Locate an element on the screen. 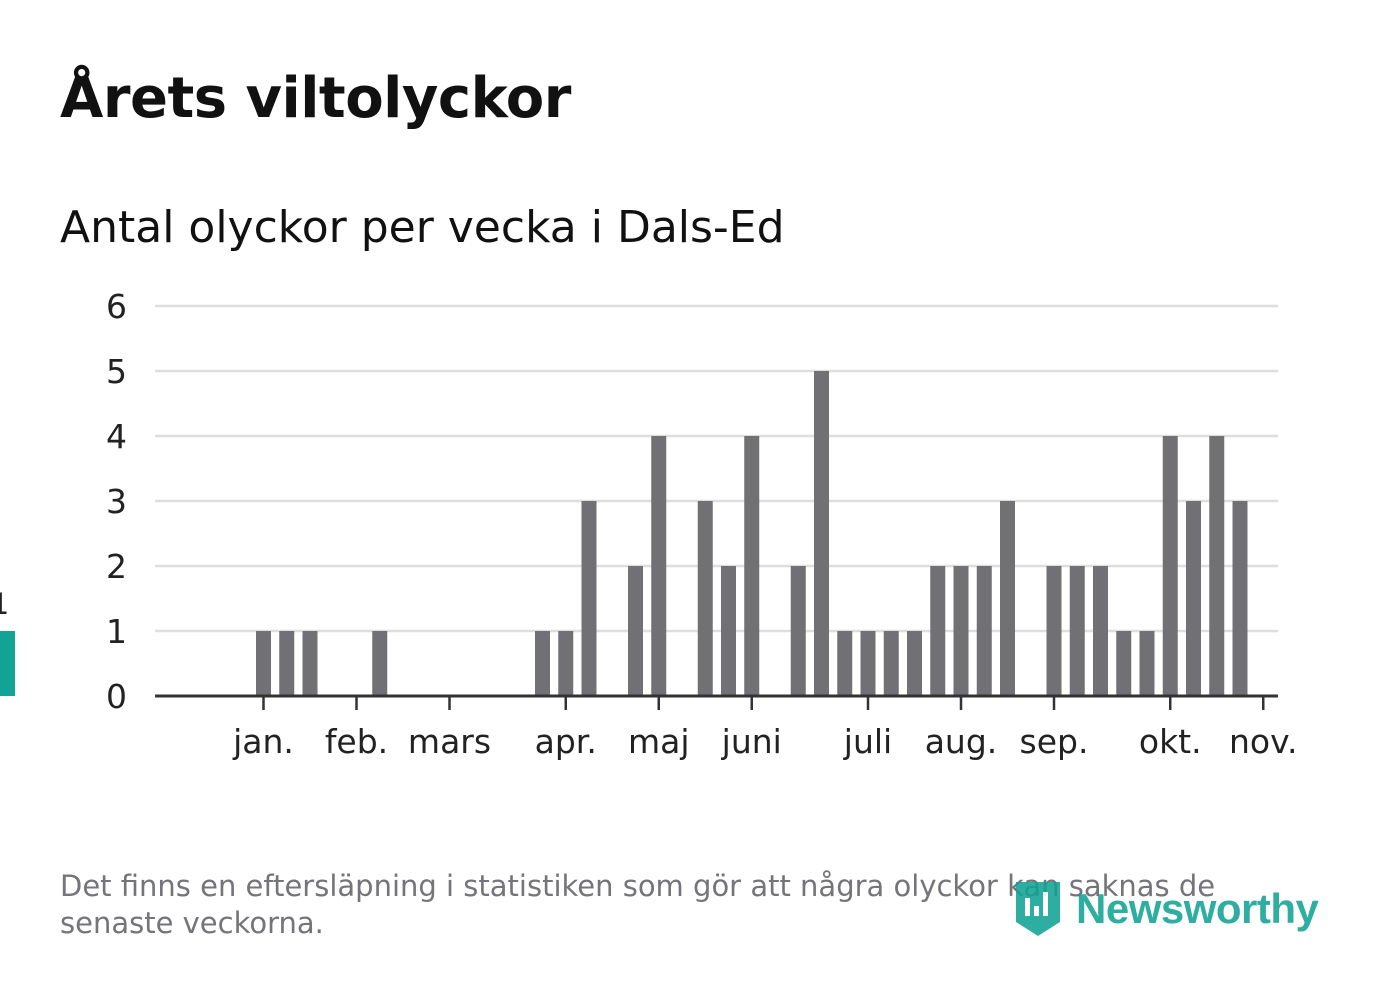 The image size is (1382, 999). x-tick-label-8: sep. is located at coordinates (1054, 741).